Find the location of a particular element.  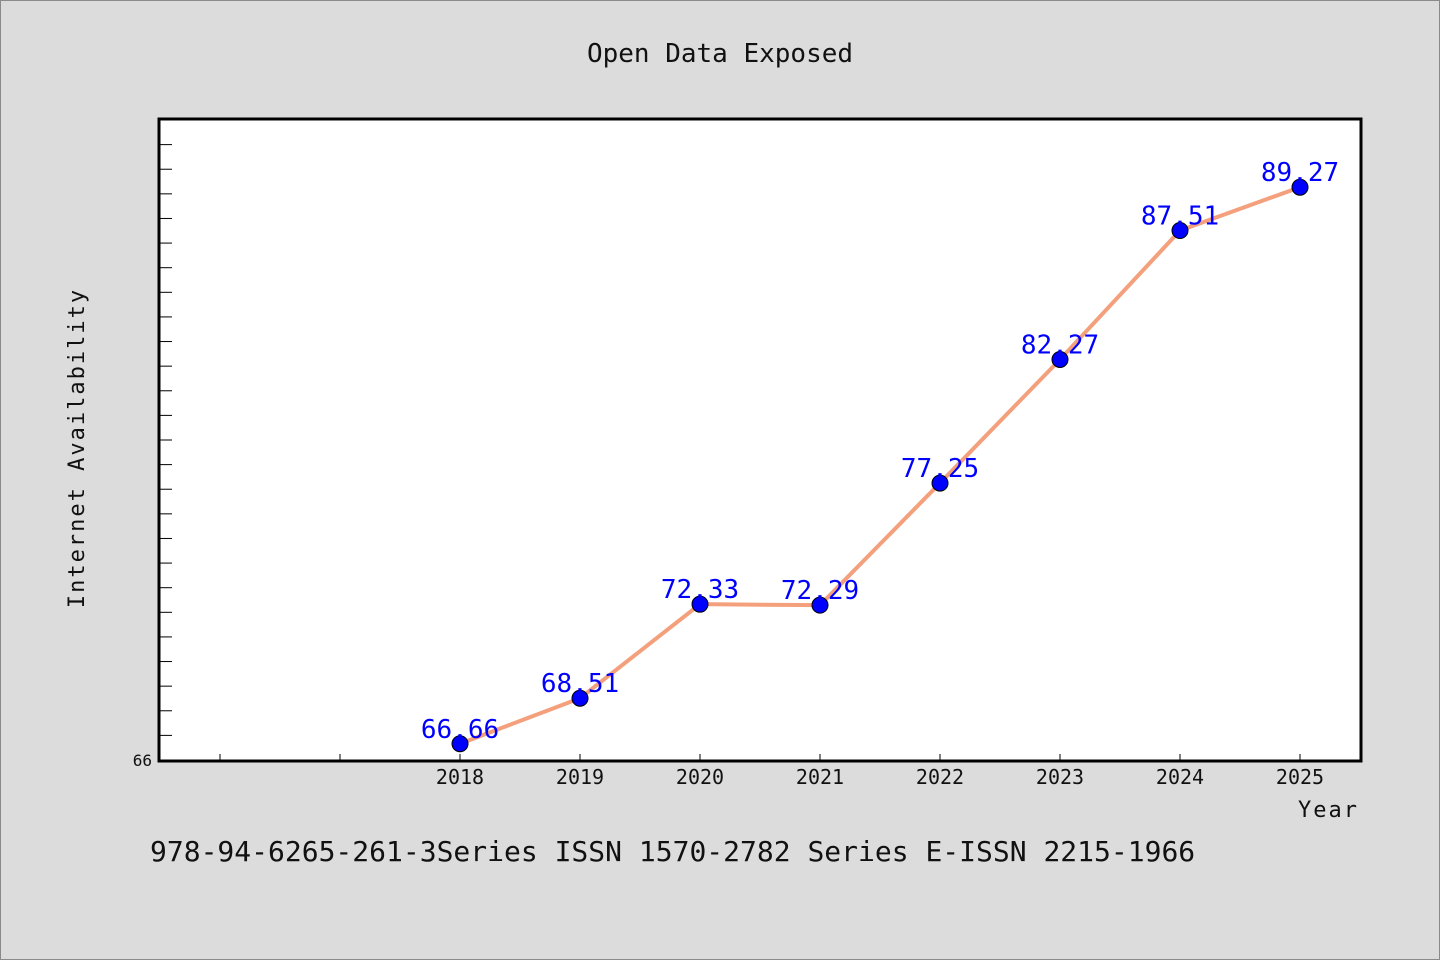

data-label: 77.25 is located at coordinates (940, 469).